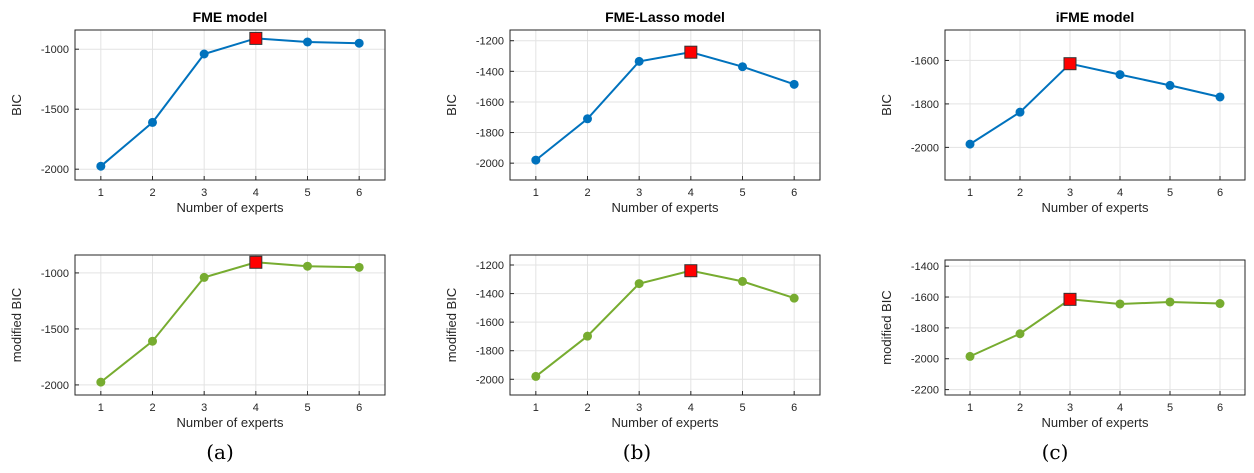  I want to click on caption-a: (a), so click(220, 452).